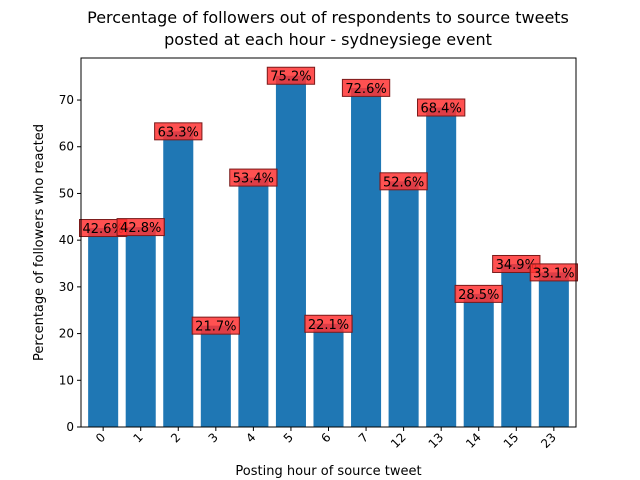 The image size is (640, 480). What do you see at coordinates (398, 440) in the screenshot?
I see `x-tick-label: 12` at bounding box center [398, 440].